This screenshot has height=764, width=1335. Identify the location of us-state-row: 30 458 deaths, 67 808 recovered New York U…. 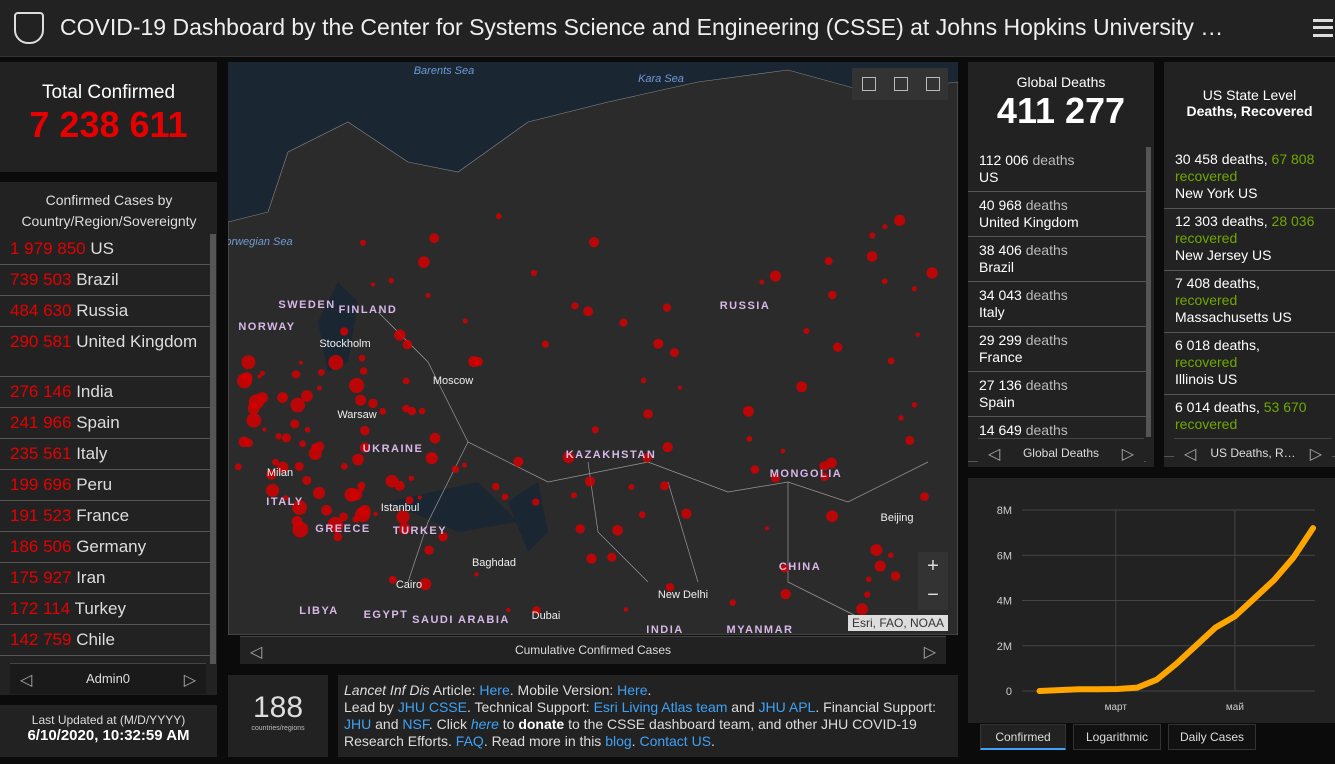
(1249, 178).